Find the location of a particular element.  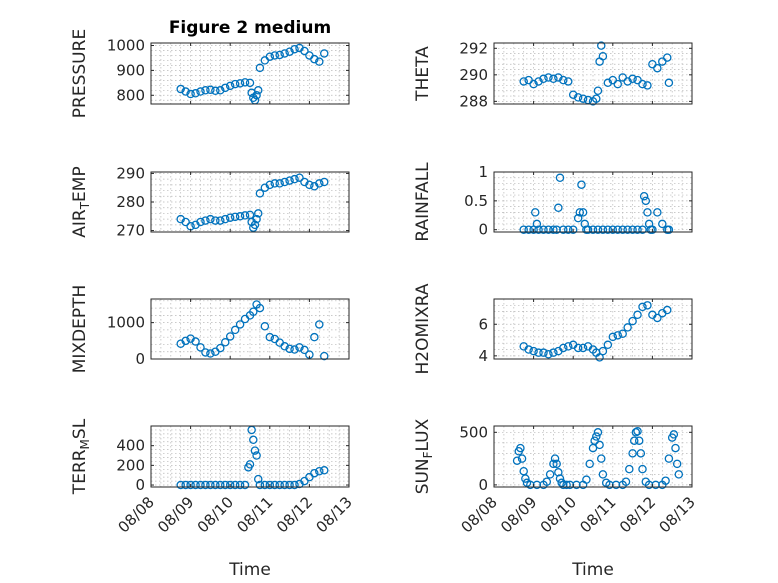

subplot-pressure: 800 900 1000 PRESSURE Figure 2 medium is located at coordinates (210, 68).